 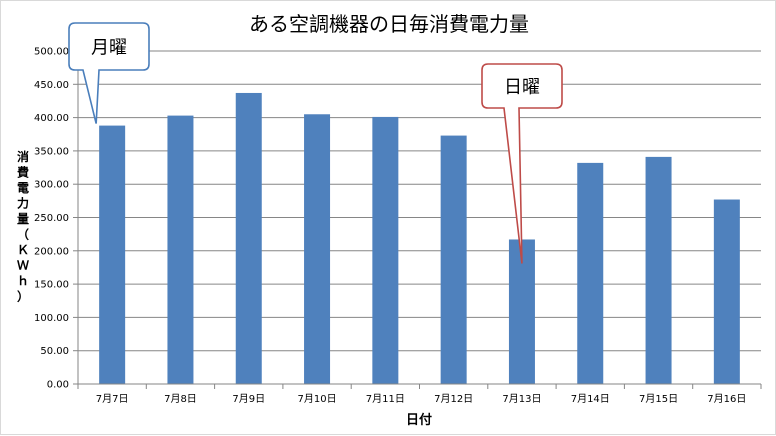 What do you see at coordinates (23, 188) in the screenshot?
I see `y-axis-label-char: 電` at bounding box center [23, 188].